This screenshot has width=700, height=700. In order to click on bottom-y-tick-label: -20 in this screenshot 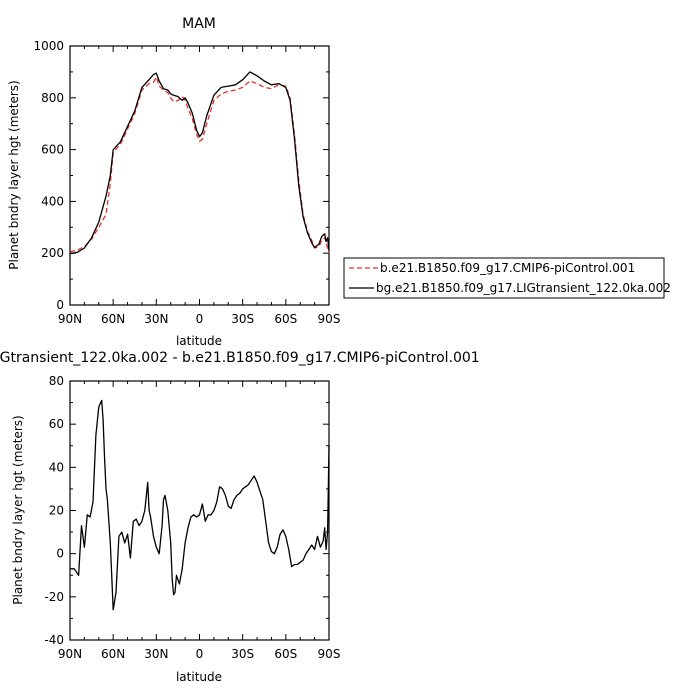, I will do `click(54, 597)`.